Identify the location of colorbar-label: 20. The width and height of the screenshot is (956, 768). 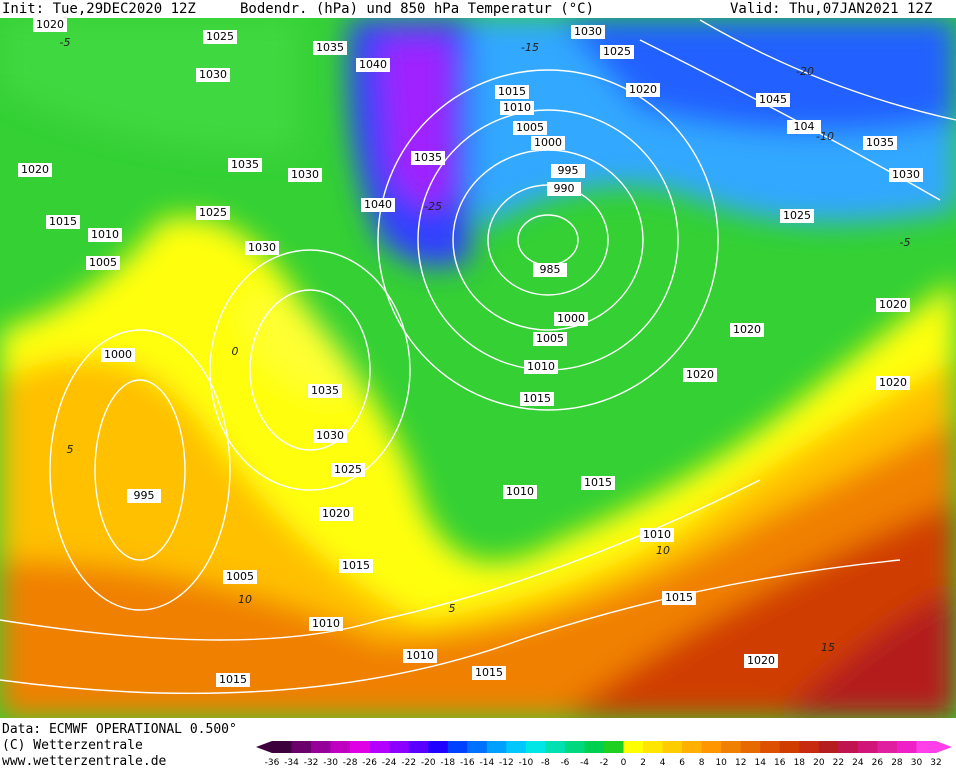
(819, 763).